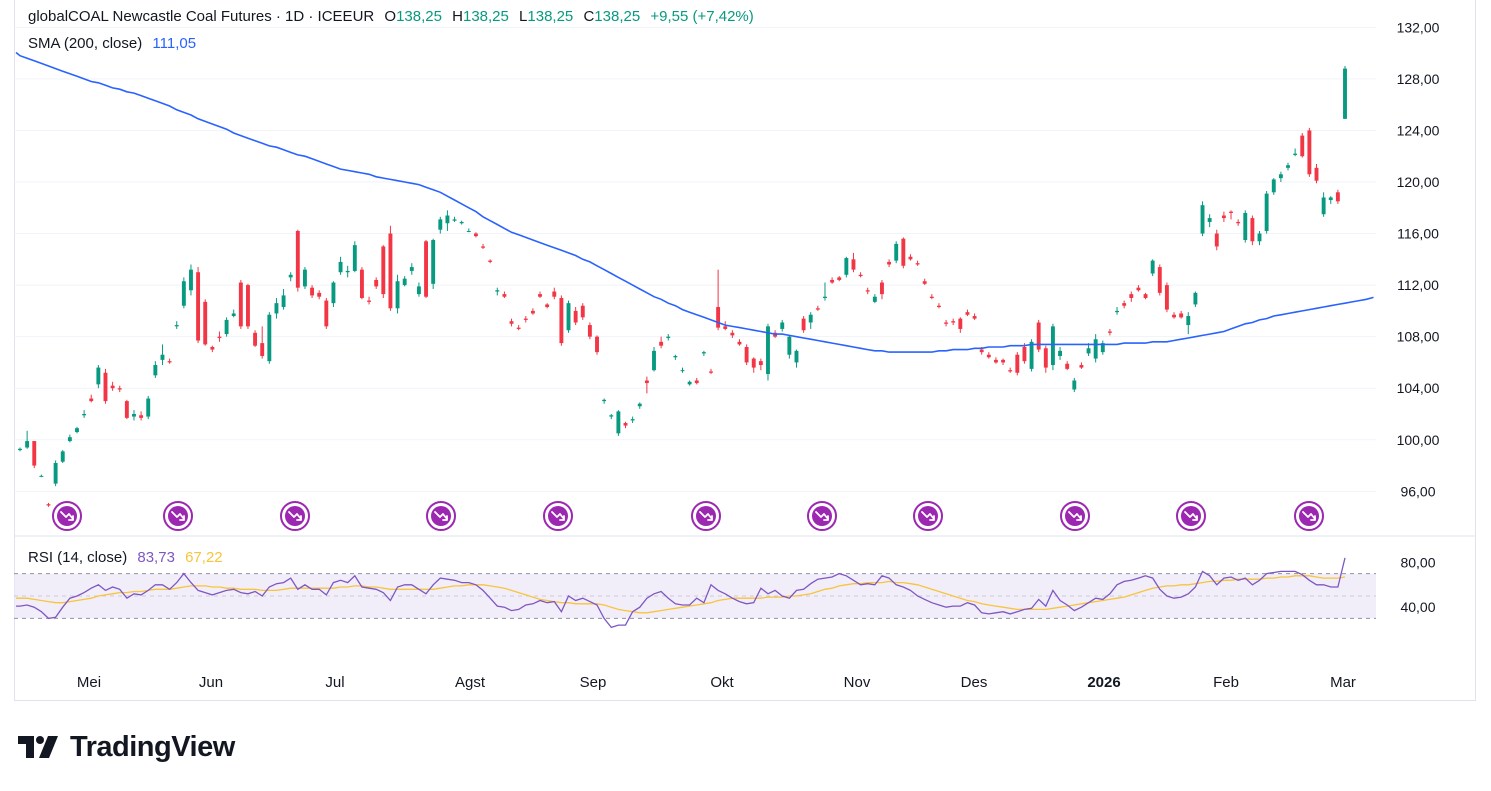 This screenshot has width=1491, height=791. I want to click on sma-legend: SMA (200, close) 111,05, so click(115, 43).